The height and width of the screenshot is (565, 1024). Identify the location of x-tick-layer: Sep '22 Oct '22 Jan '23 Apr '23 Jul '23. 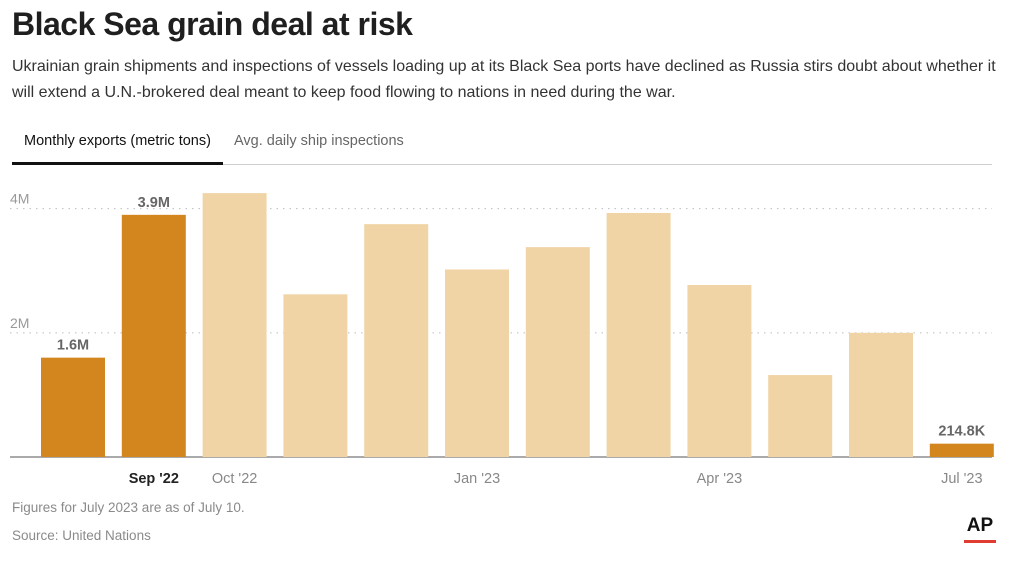
(556, 479).